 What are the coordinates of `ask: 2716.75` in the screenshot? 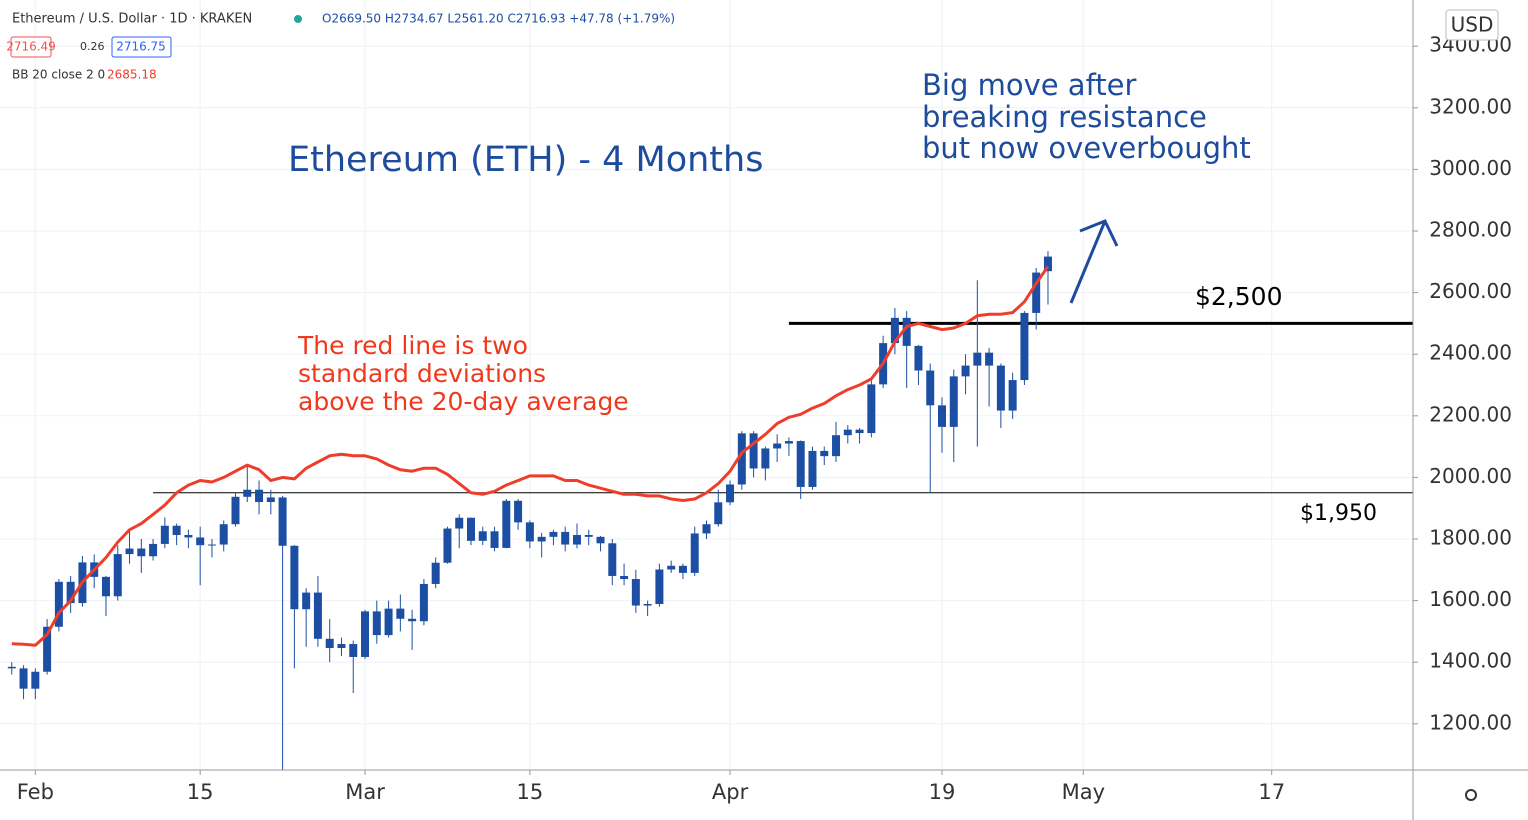 It's located at (141, 47).